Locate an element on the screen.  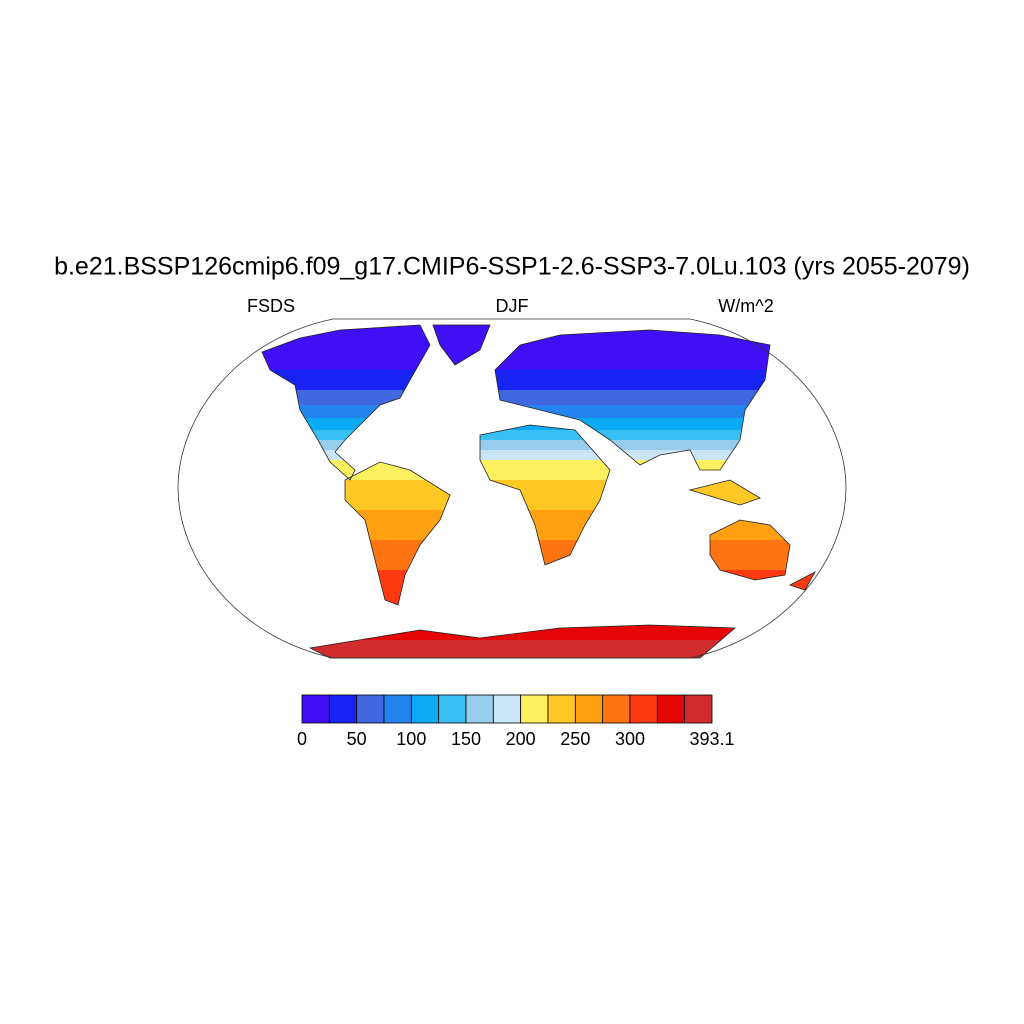
variable-label: FSDS is located at coordinates (271, 306).